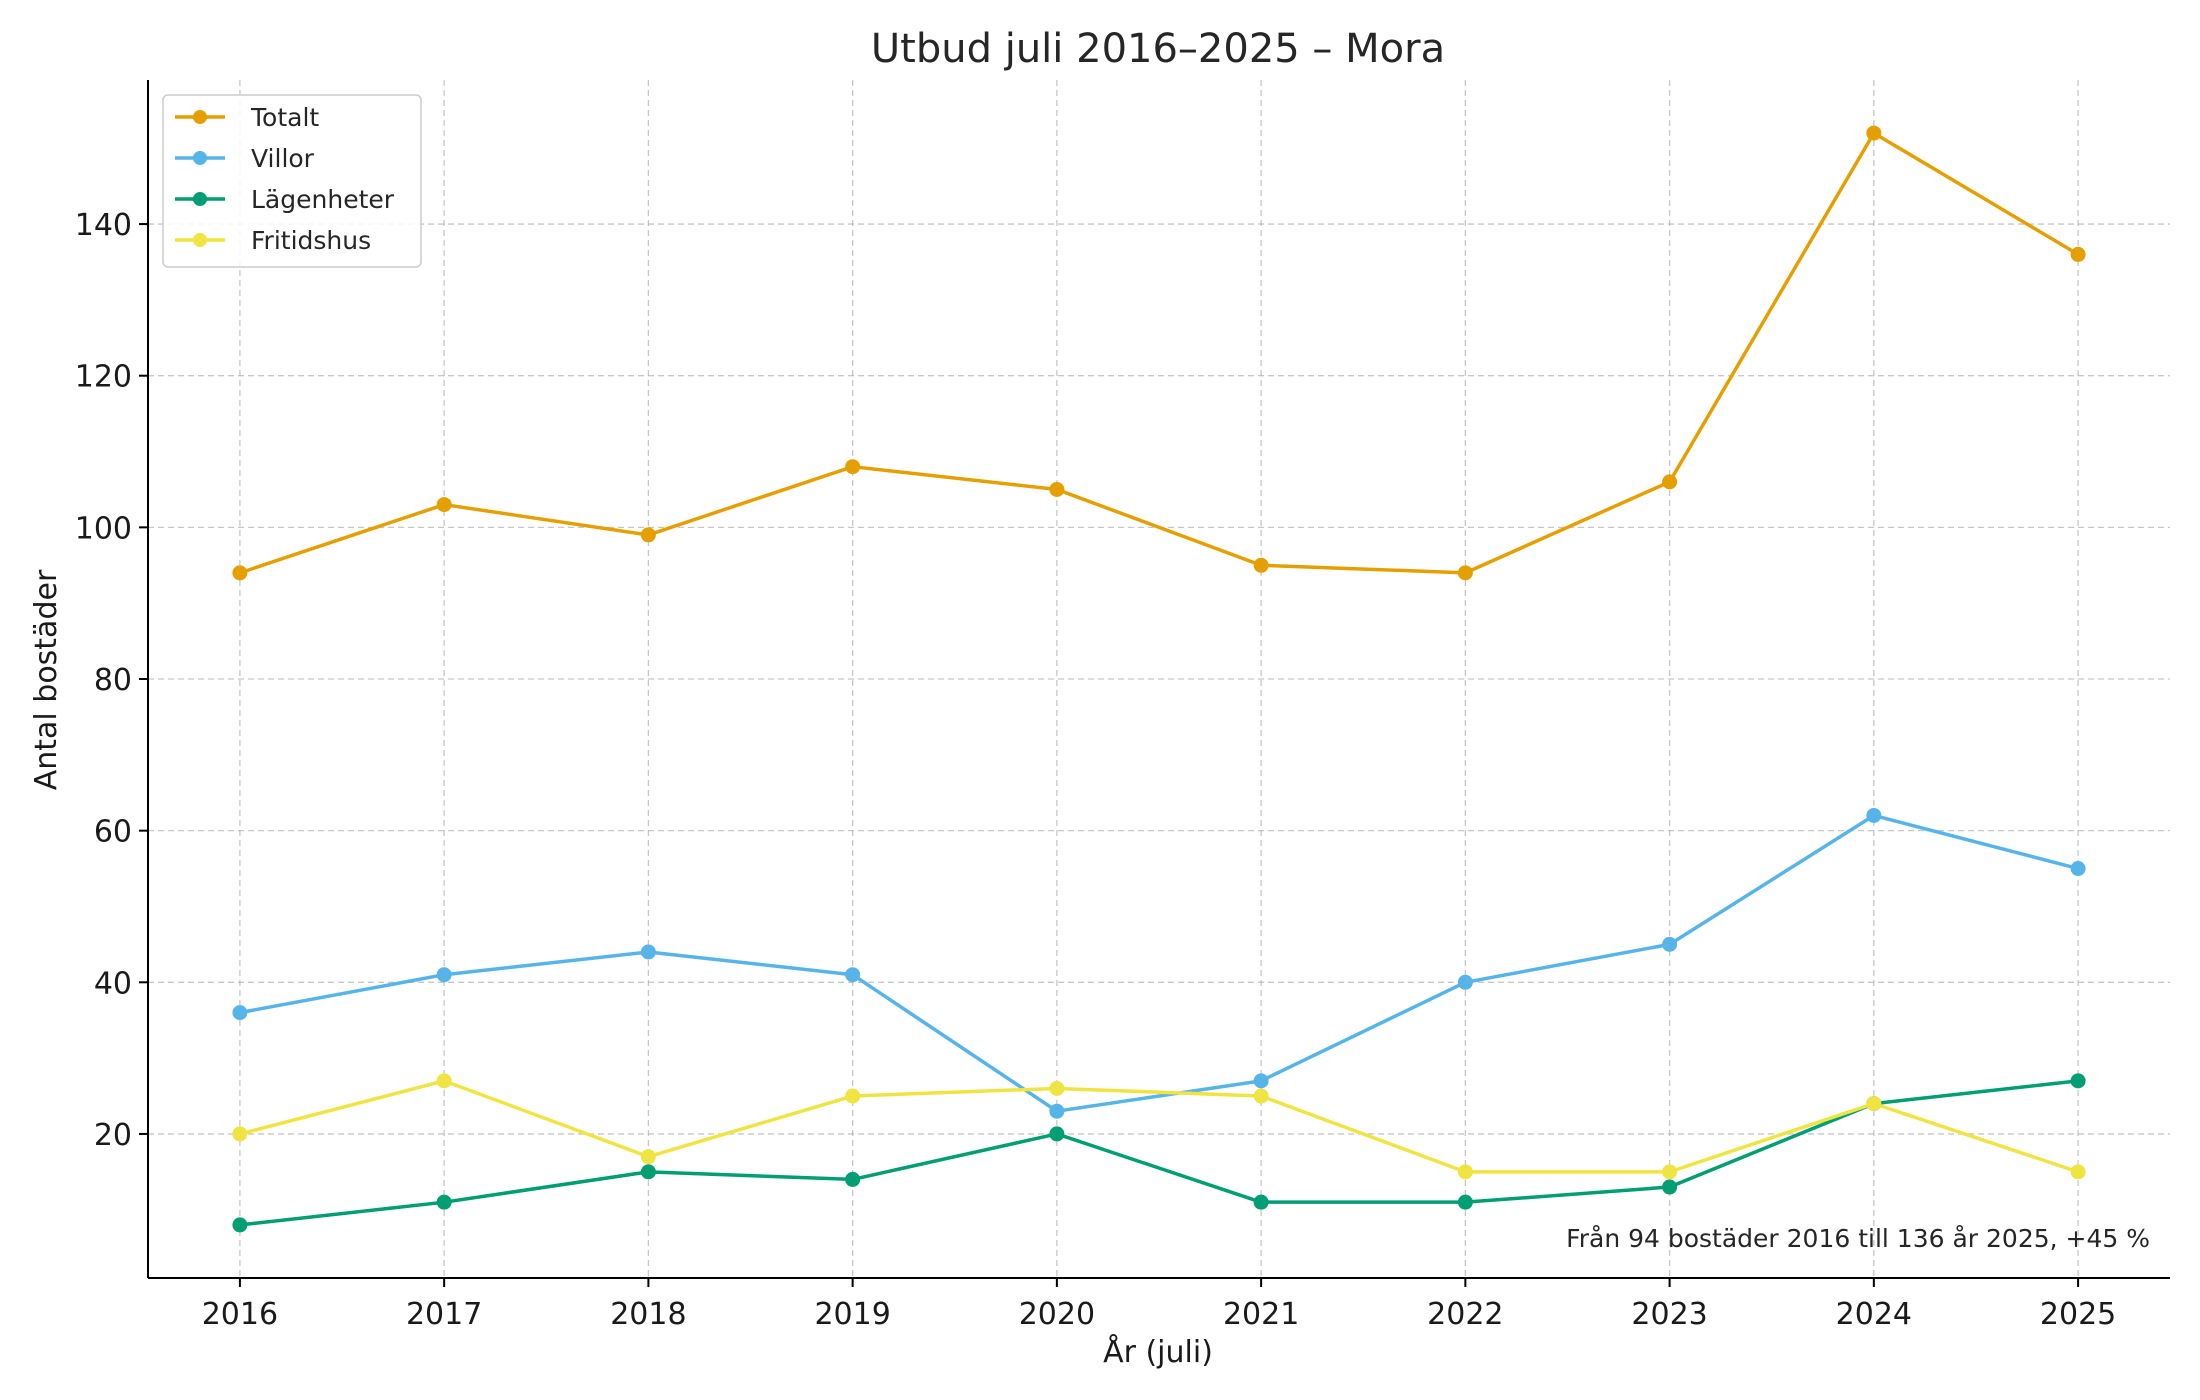 This screenshot has height=1400, width=2200. What do you see at coordinates (103, 377) in the screenshot?
I see `y-tick-label: 120` at bounding box center [103, 377].